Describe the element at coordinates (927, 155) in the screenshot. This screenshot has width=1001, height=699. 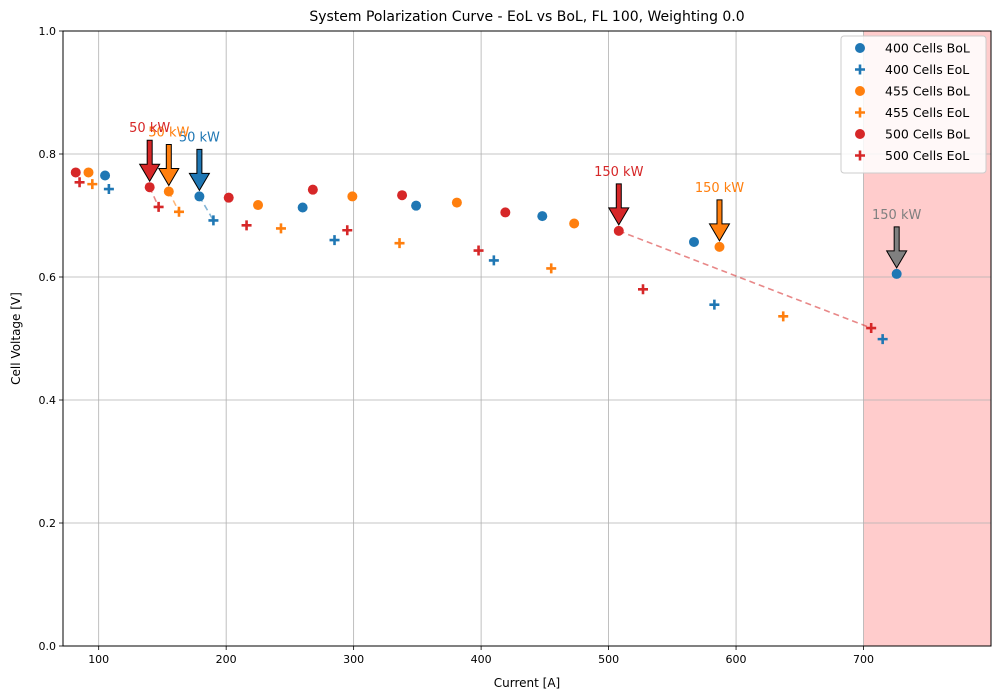
I see `legend-label: 500 Cells EoL` at that location.